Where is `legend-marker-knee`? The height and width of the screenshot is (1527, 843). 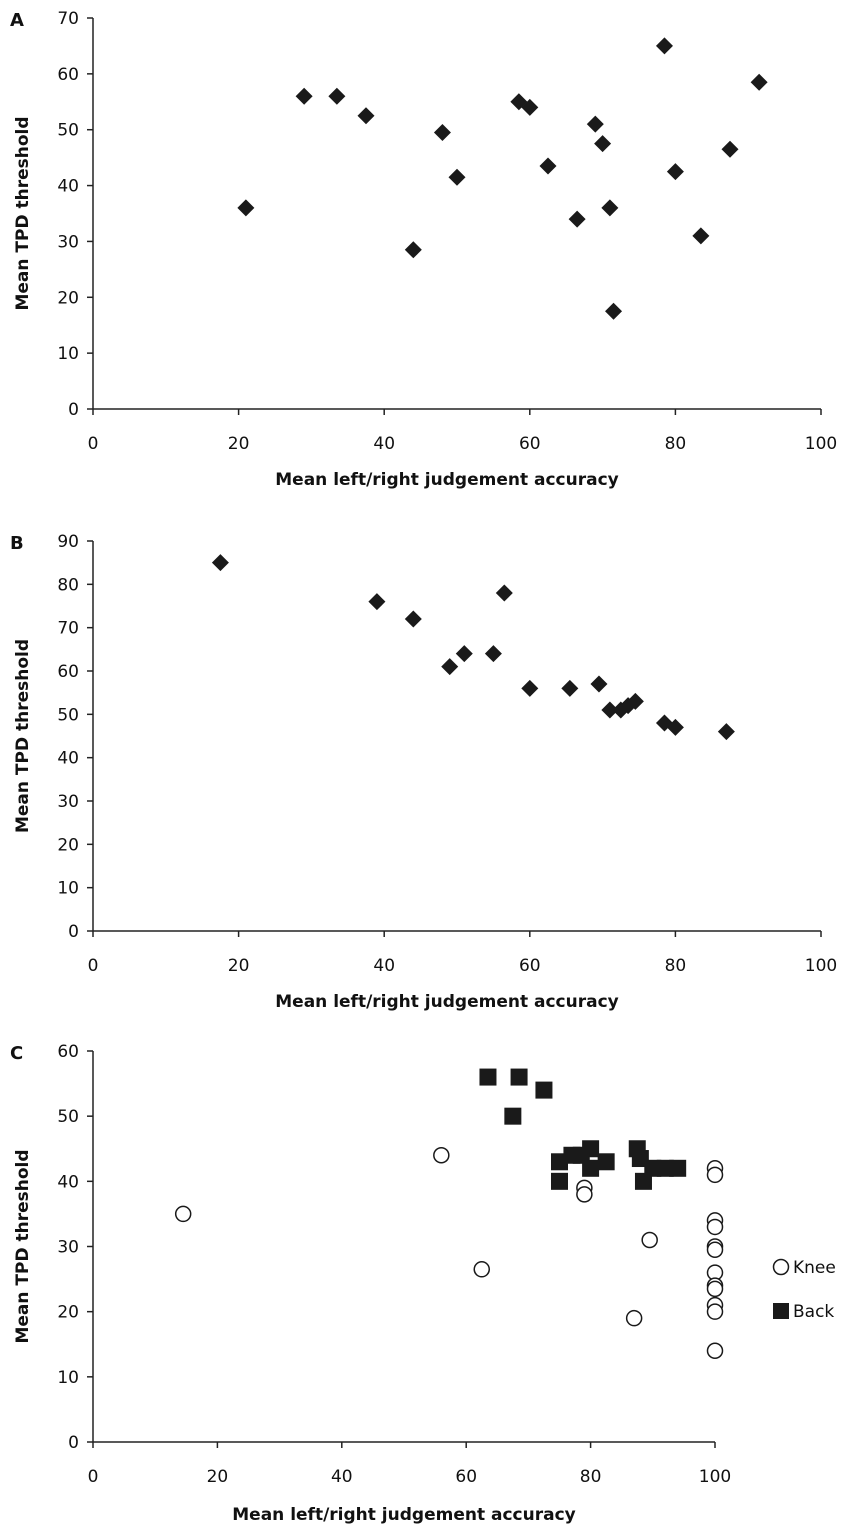
legend-marker-knee is located at coordinates (781, 1267).